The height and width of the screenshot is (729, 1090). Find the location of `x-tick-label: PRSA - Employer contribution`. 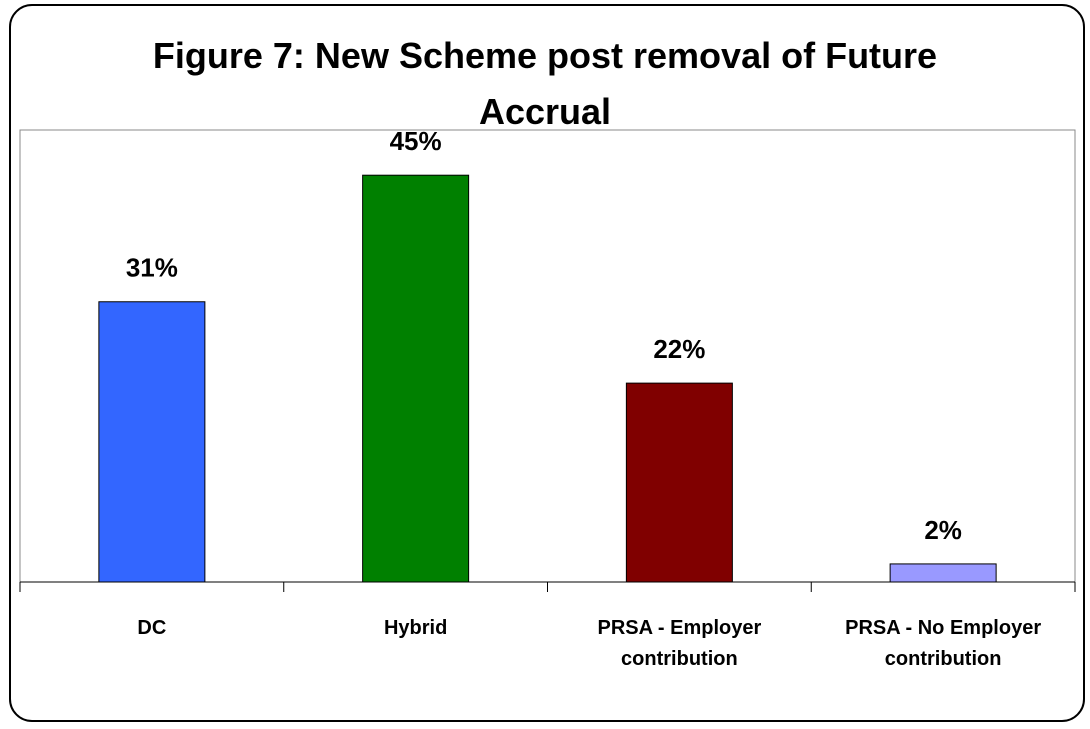

x-tick-label: PRSA - Employer contribution is located at coordinates (679, 643).